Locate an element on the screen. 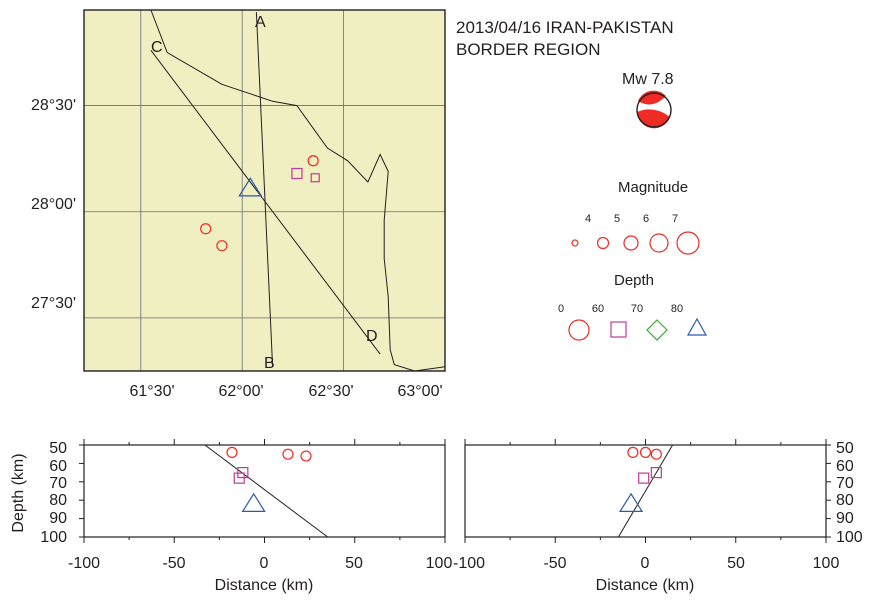 The width and height of the screenshot is (877, 601). profile-label-b: B is located at coordinates (269, 363).